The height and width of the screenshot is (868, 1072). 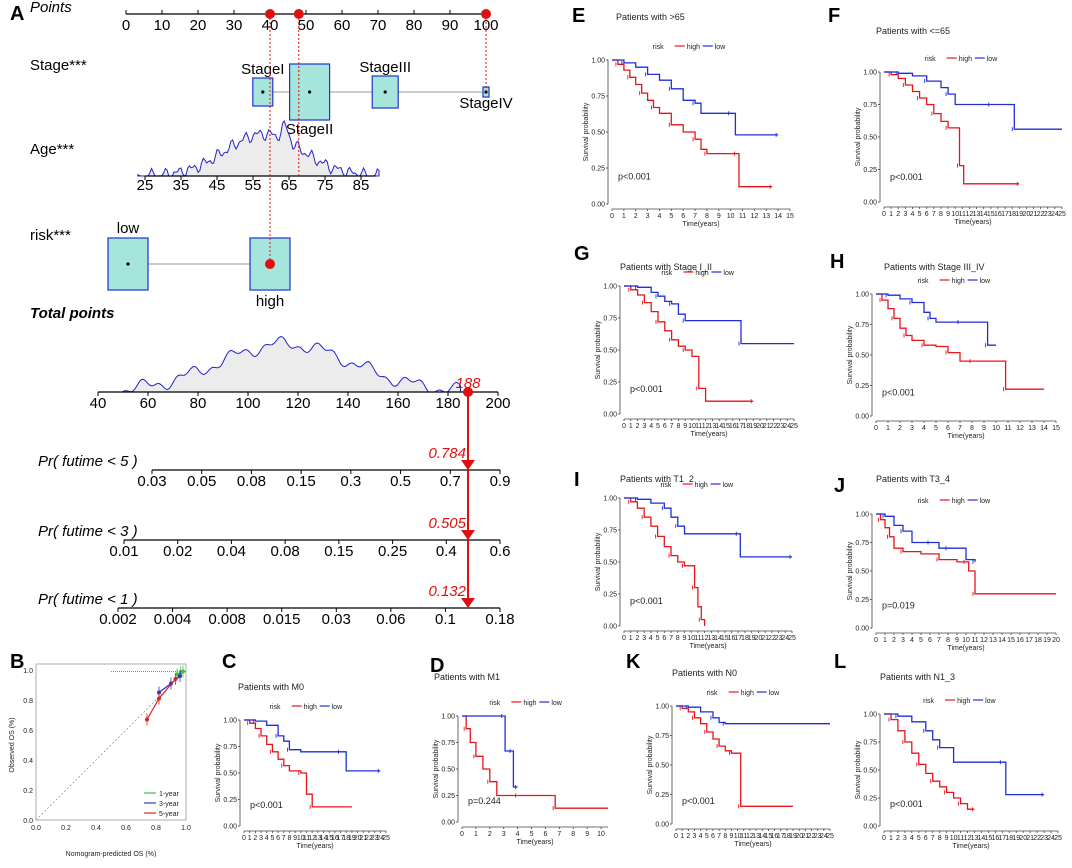 What do you see at coordinates (198, 25) in the screenshot?
I see `points-tick-label: 20` at bounding box center [198, 25].